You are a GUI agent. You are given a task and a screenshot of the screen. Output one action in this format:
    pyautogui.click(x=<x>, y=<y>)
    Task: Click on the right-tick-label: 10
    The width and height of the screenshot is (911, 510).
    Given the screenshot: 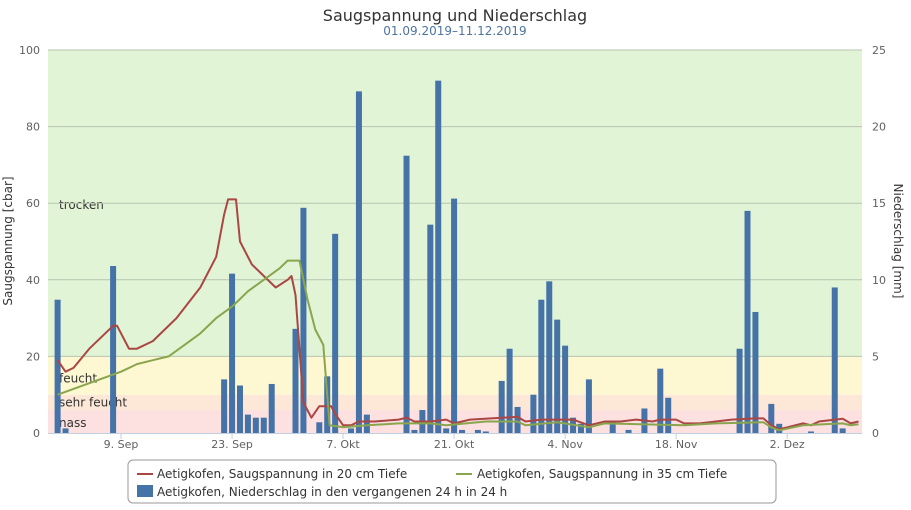 What is the action you would take?
    pyautogui.click(x=879, y=280)
    